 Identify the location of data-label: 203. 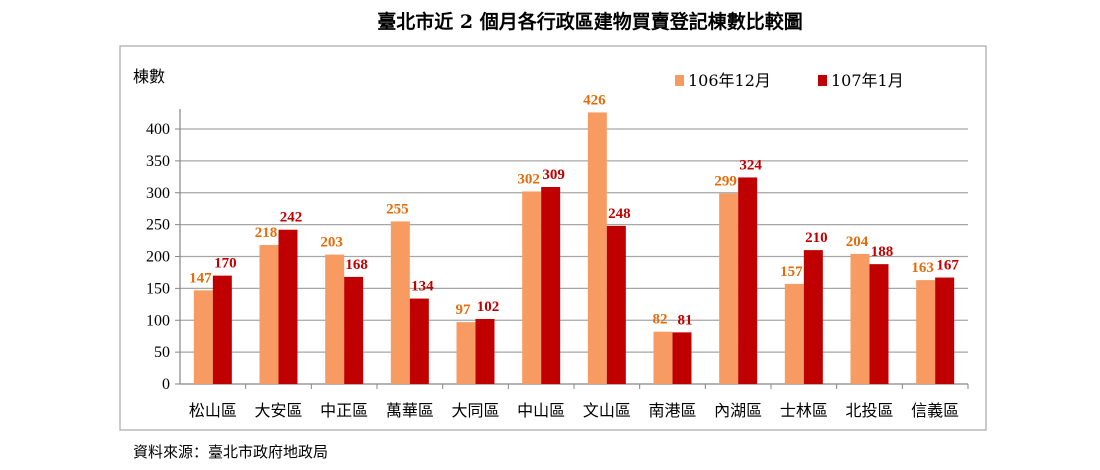
(331, 243).